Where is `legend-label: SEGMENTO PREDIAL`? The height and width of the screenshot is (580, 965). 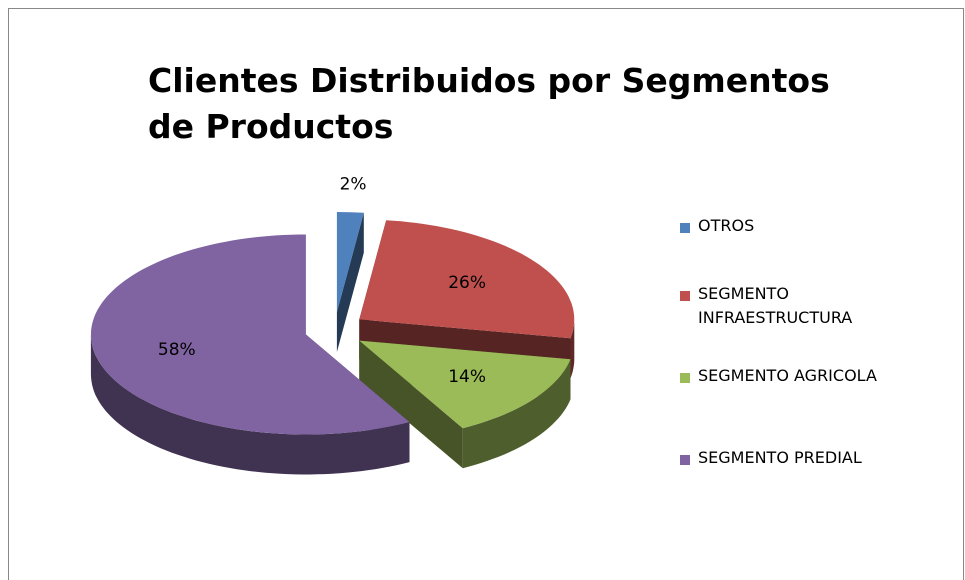
legend-label: SEGMENTO PREDIAL is located at coordinates (780, 457).